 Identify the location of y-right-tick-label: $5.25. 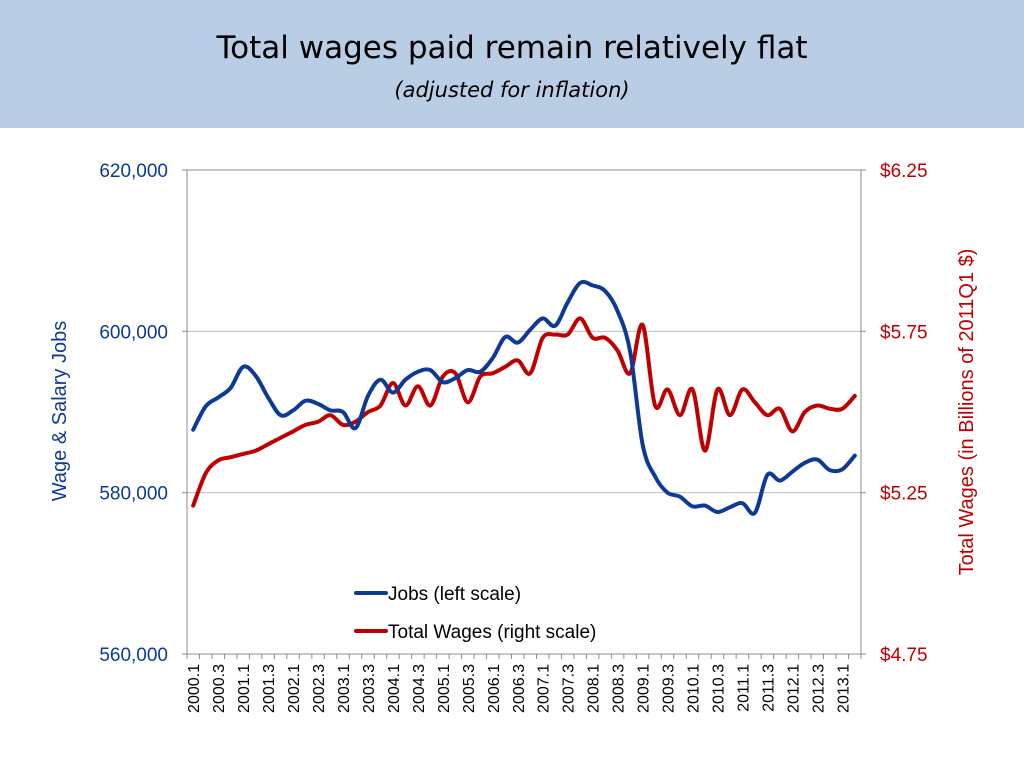
(904, 494).